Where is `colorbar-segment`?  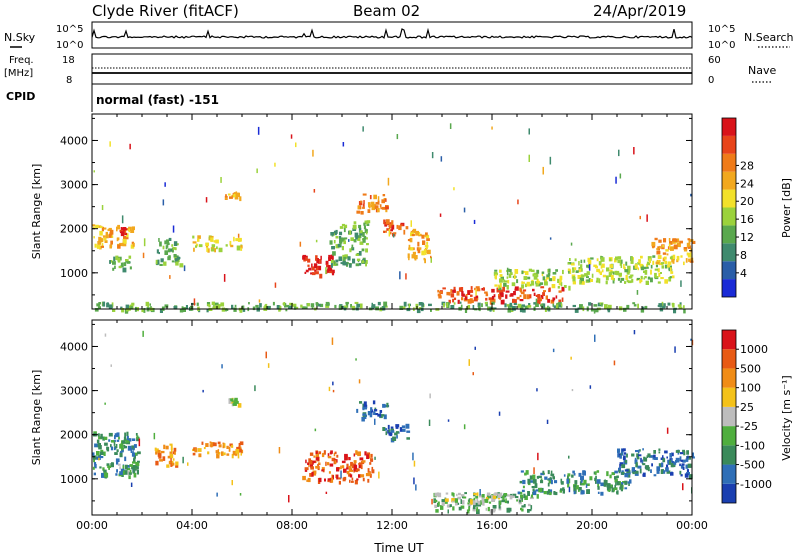 colorbar-segment is located at coordinates (729, 180).